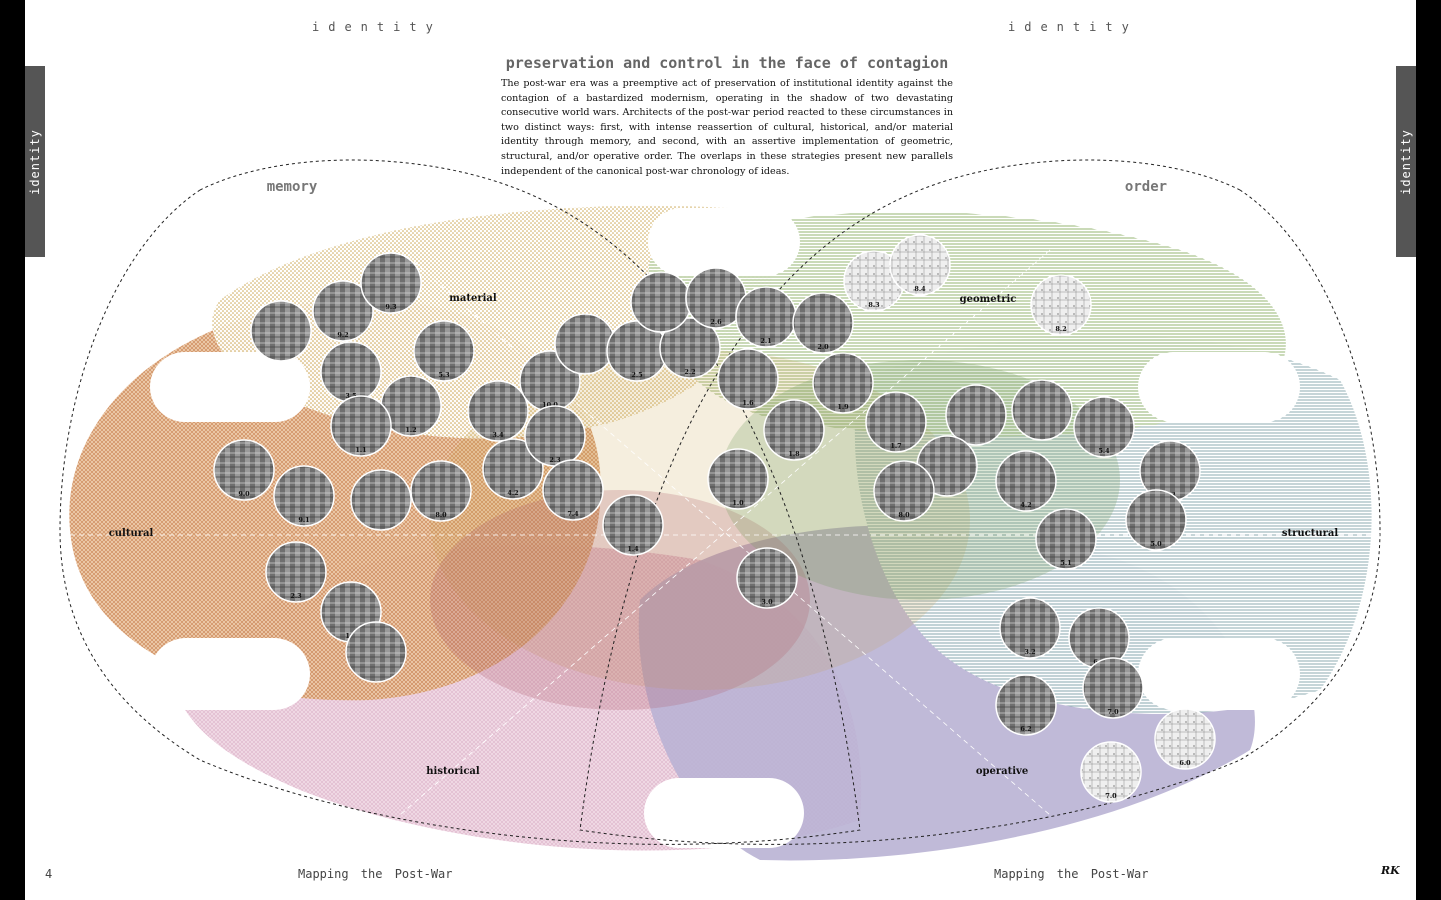 Image resolution: width=1441 pixels, height=900 pixels. What do you see at coordinates (1104, 427) in the screenshot?
I see `project-node: 5.4` at bounding box center [1104, 427].